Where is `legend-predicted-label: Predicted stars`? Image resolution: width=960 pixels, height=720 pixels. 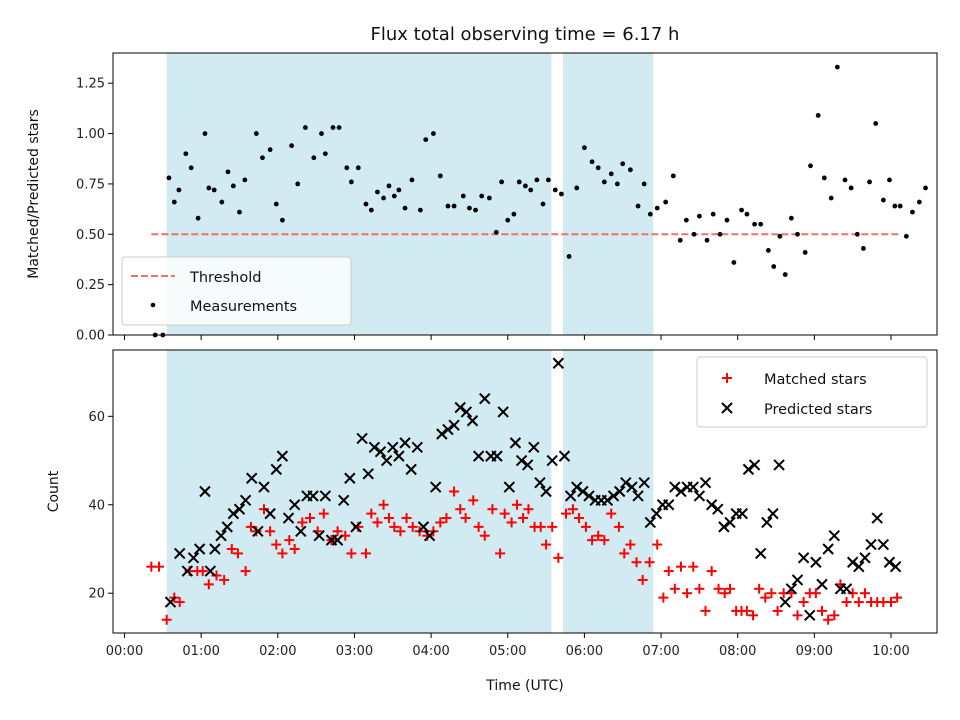
legend-predicted-label: Predicted stars is located at coordinates (818, 410).